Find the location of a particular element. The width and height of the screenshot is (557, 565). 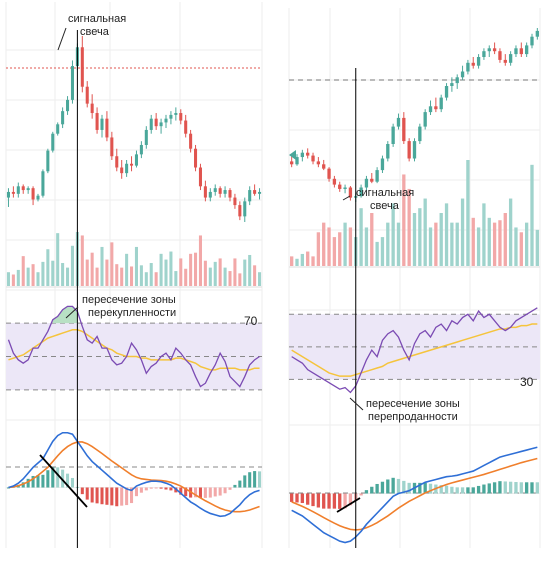

right-signal-candle-label-2: свеча is located at coordinates (385, 206).